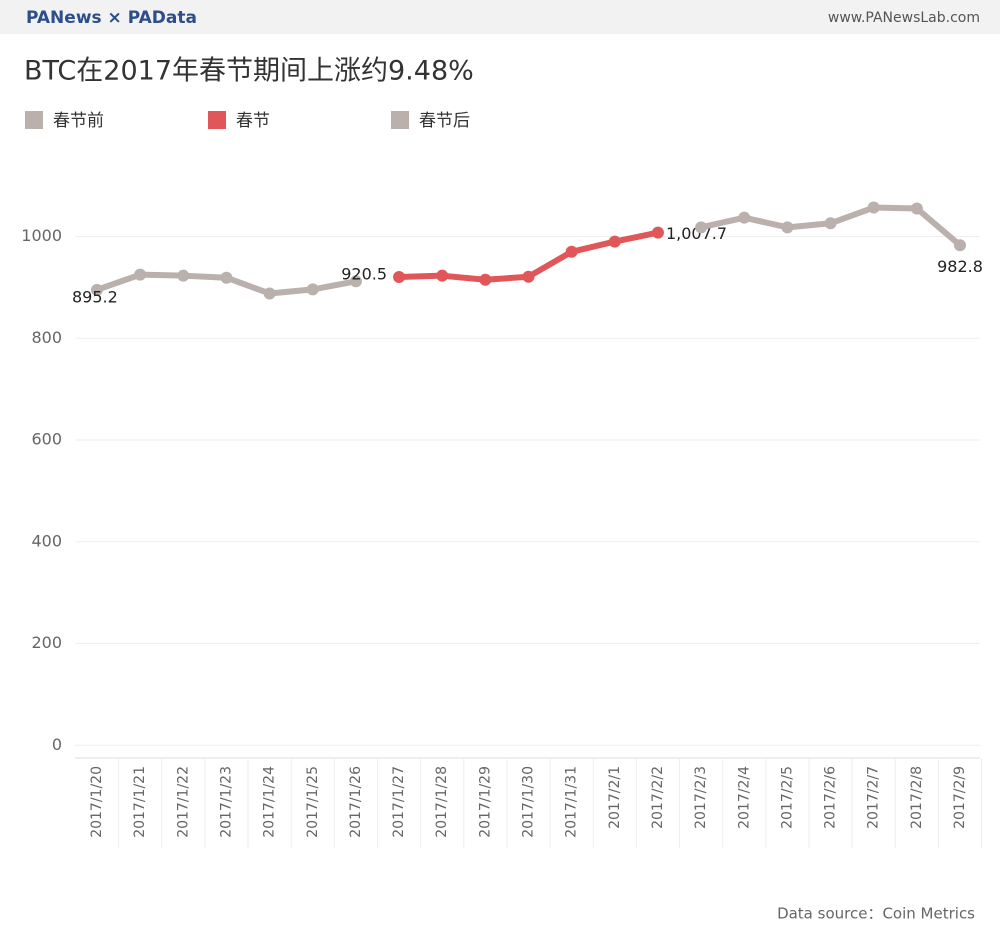 The width and height of the screenshot is (1000, 946). Describe the element at coordinates (960, 797) in the screenshot. I see `x-tick-label: 2017/2/9` at that location.